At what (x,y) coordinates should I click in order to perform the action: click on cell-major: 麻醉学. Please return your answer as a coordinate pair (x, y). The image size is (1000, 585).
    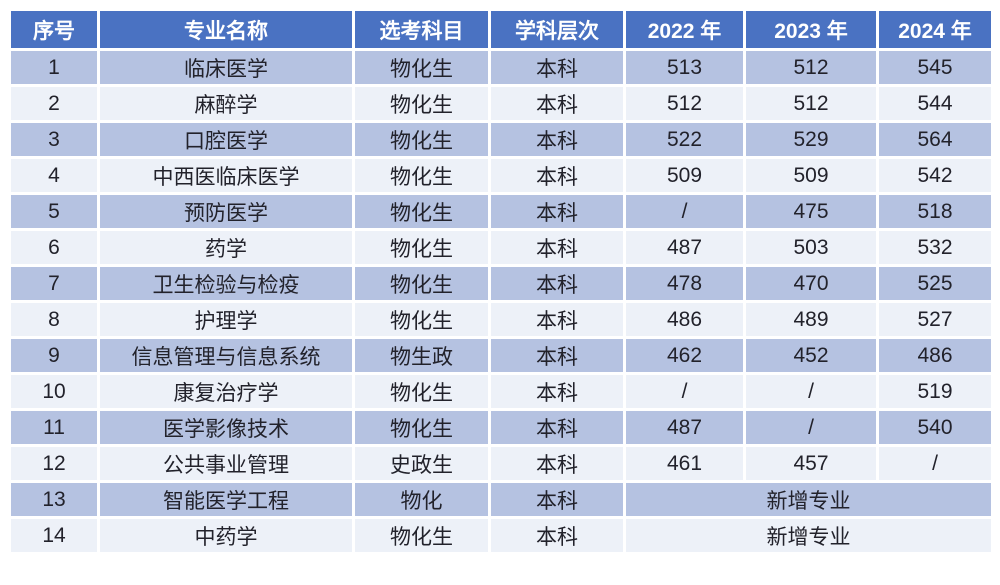
    Looking at the image, I should click on (226, 103).